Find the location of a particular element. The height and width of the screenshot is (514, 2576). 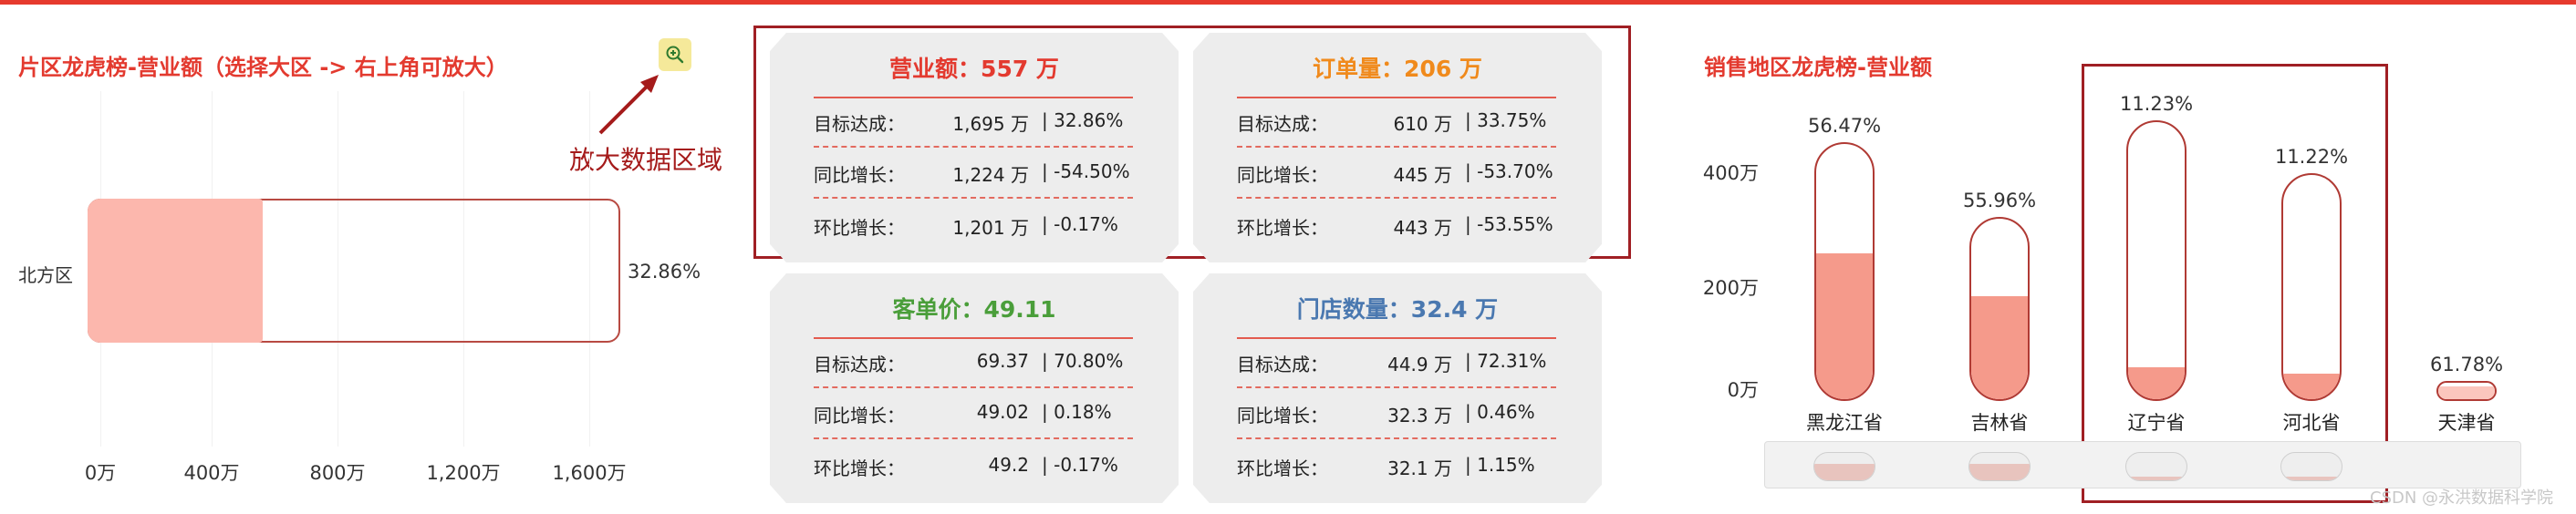

kpi-row-percent: | 70.80% is located at coordinates (1083, 361).